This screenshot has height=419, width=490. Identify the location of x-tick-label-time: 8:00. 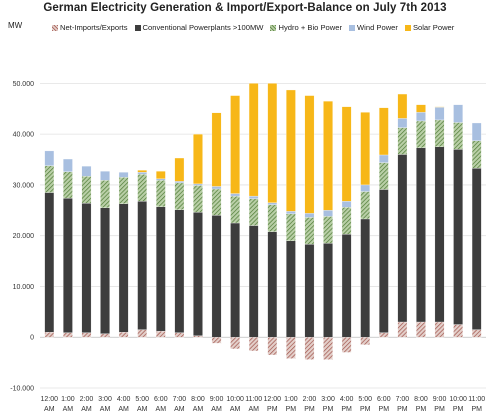
(198, 399).